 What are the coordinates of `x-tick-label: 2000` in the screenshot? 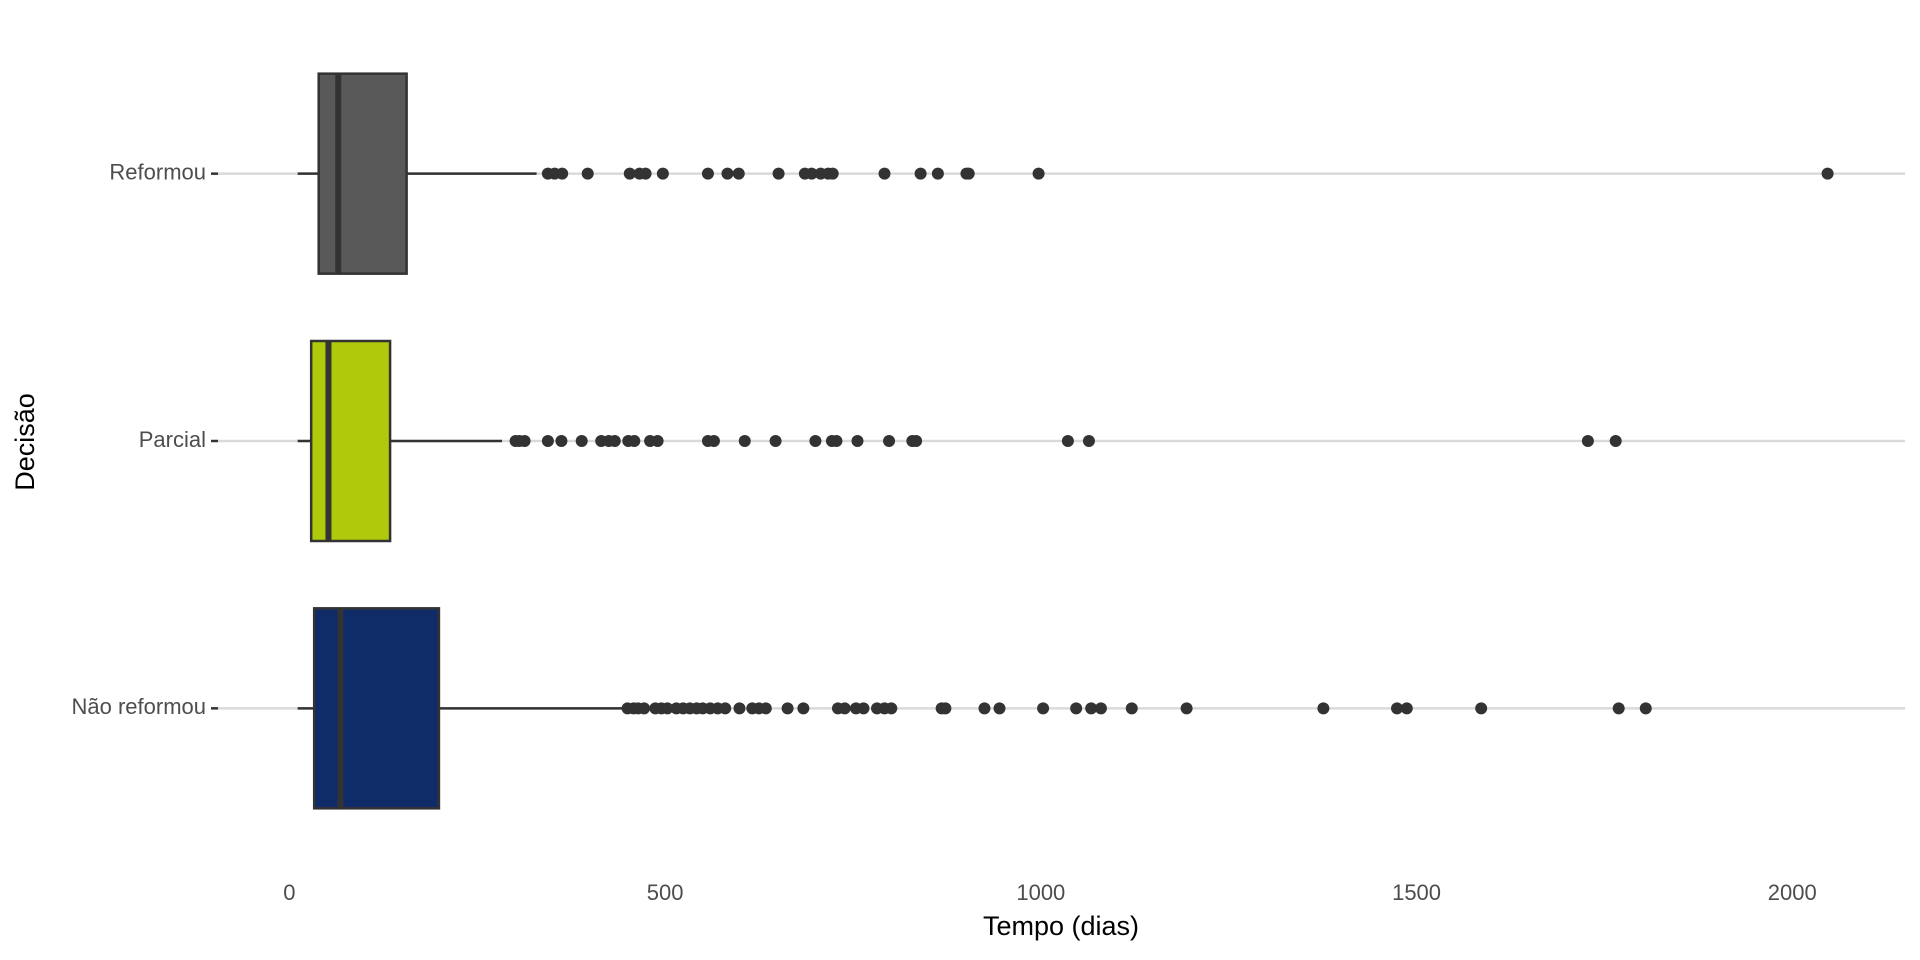 It's located at (1792, 892).